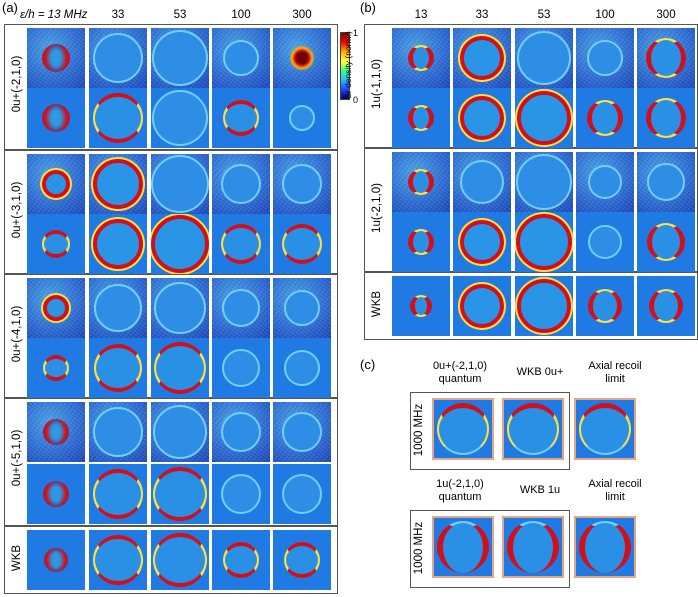 Image resolution: width=698 pixels, height=597 pixels. I want to click on colorbar, so click(345, 66).